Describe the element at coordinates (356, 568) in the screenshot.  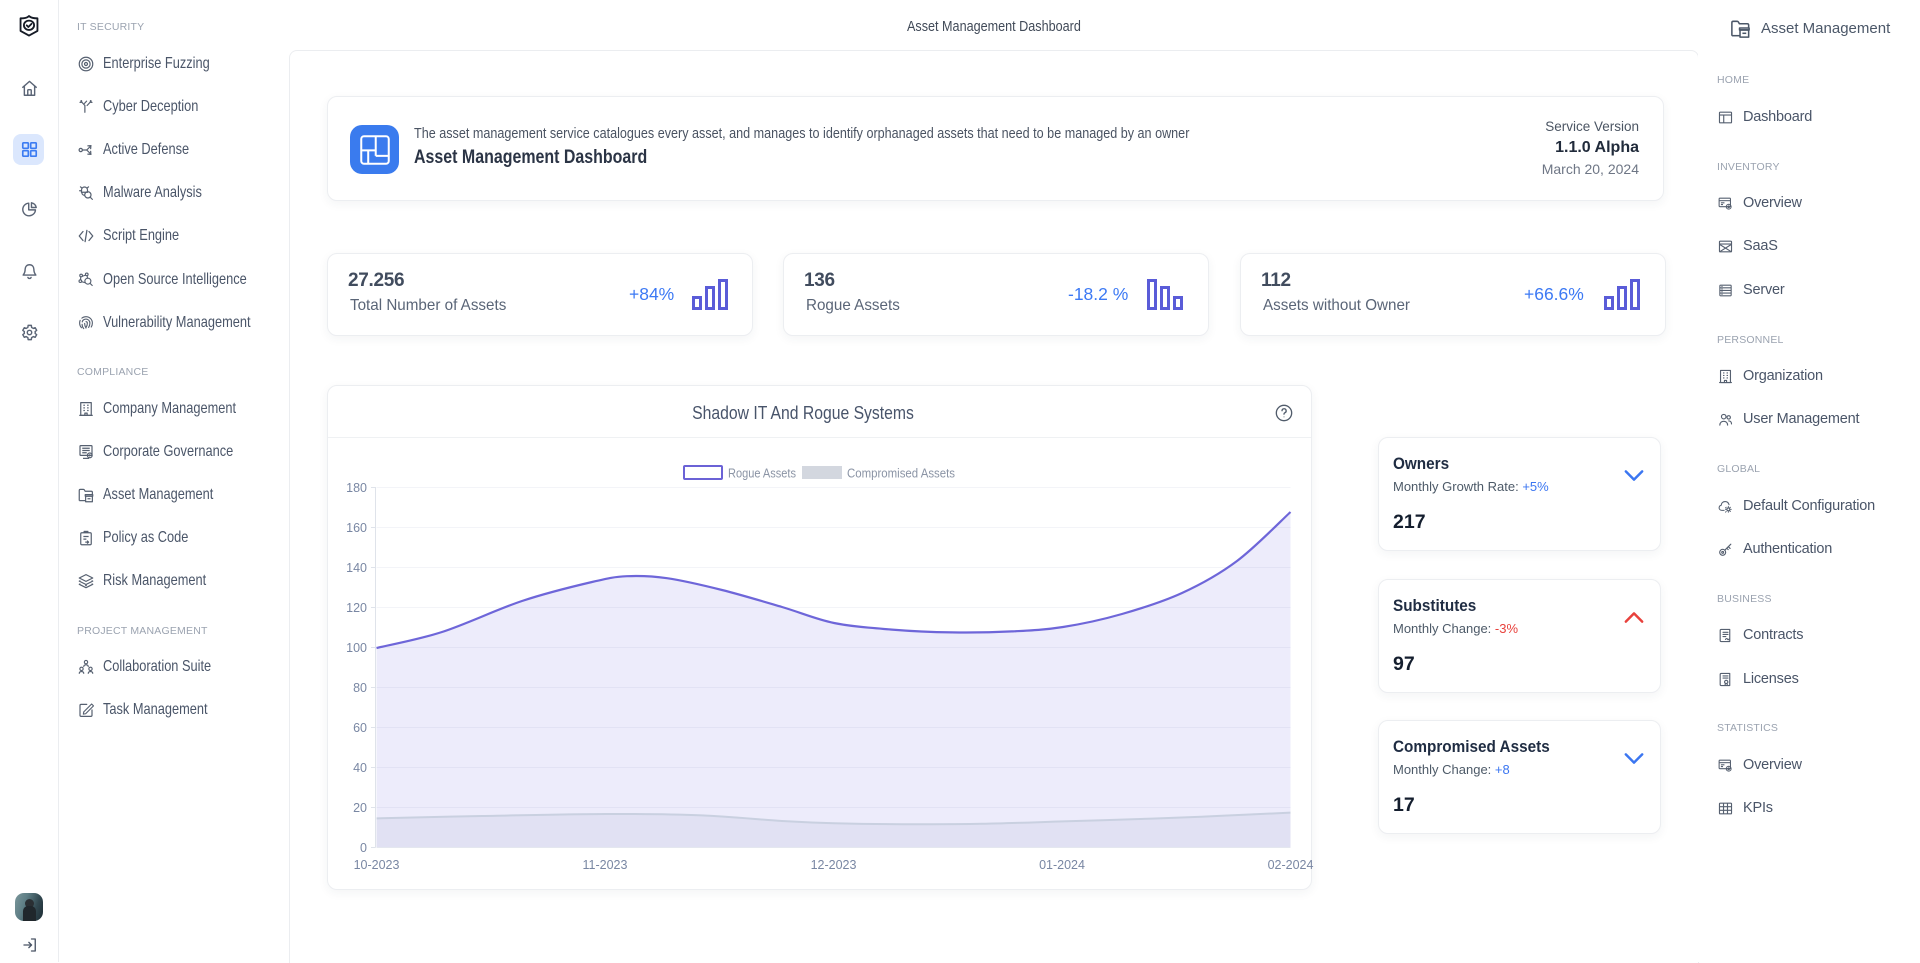
I see `svg-text: 140` at that location.